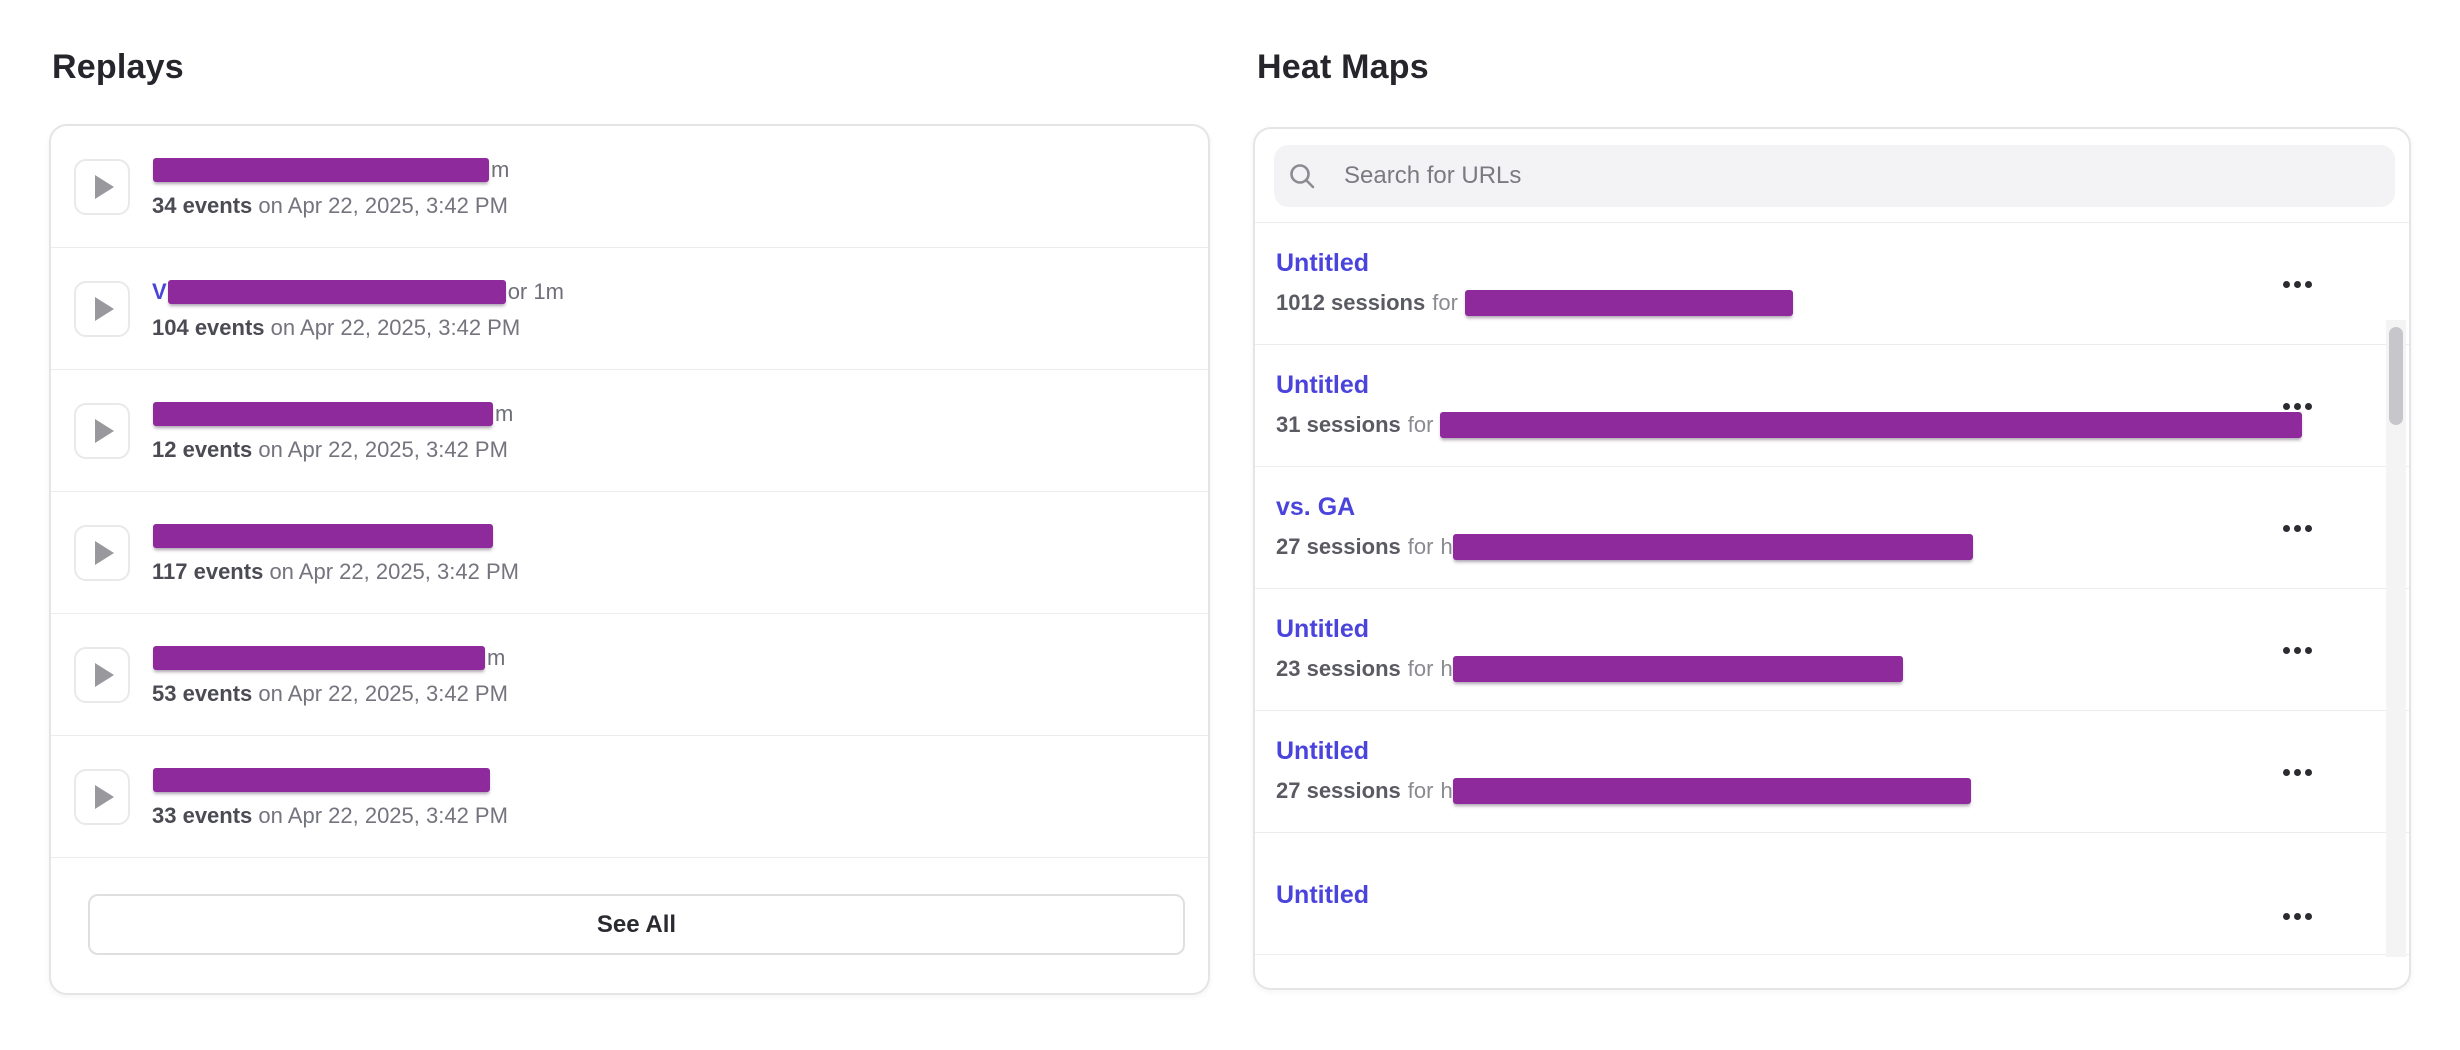 The image size is (2460, 1050). What do you see at coordinates (636, 924) in the screenshot?
I see `see-all-button: See All` at bounding box center [636, 924].